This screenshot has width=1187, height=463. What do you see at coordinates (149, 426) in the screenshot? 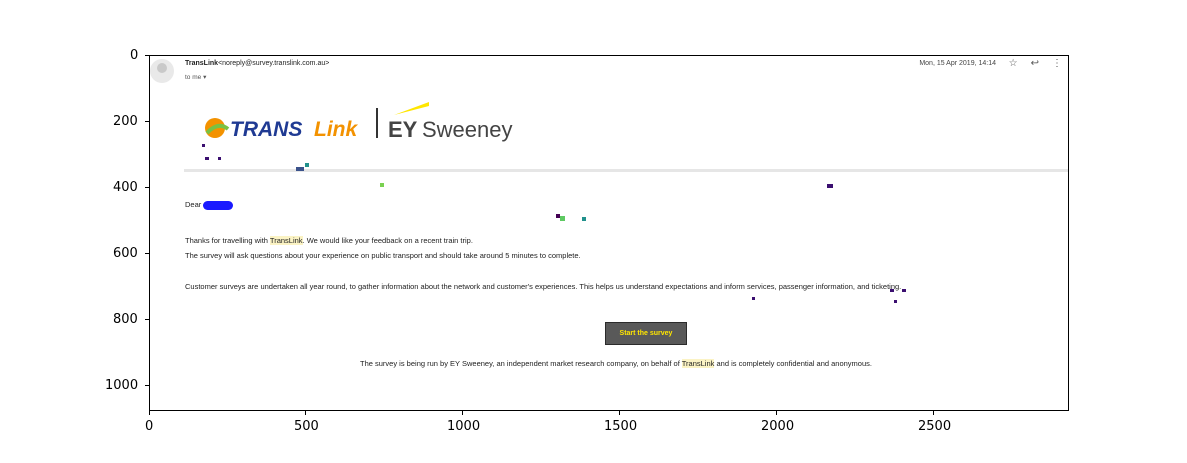
I see `x-tick-label: 0` at bounding box center [149, 426].